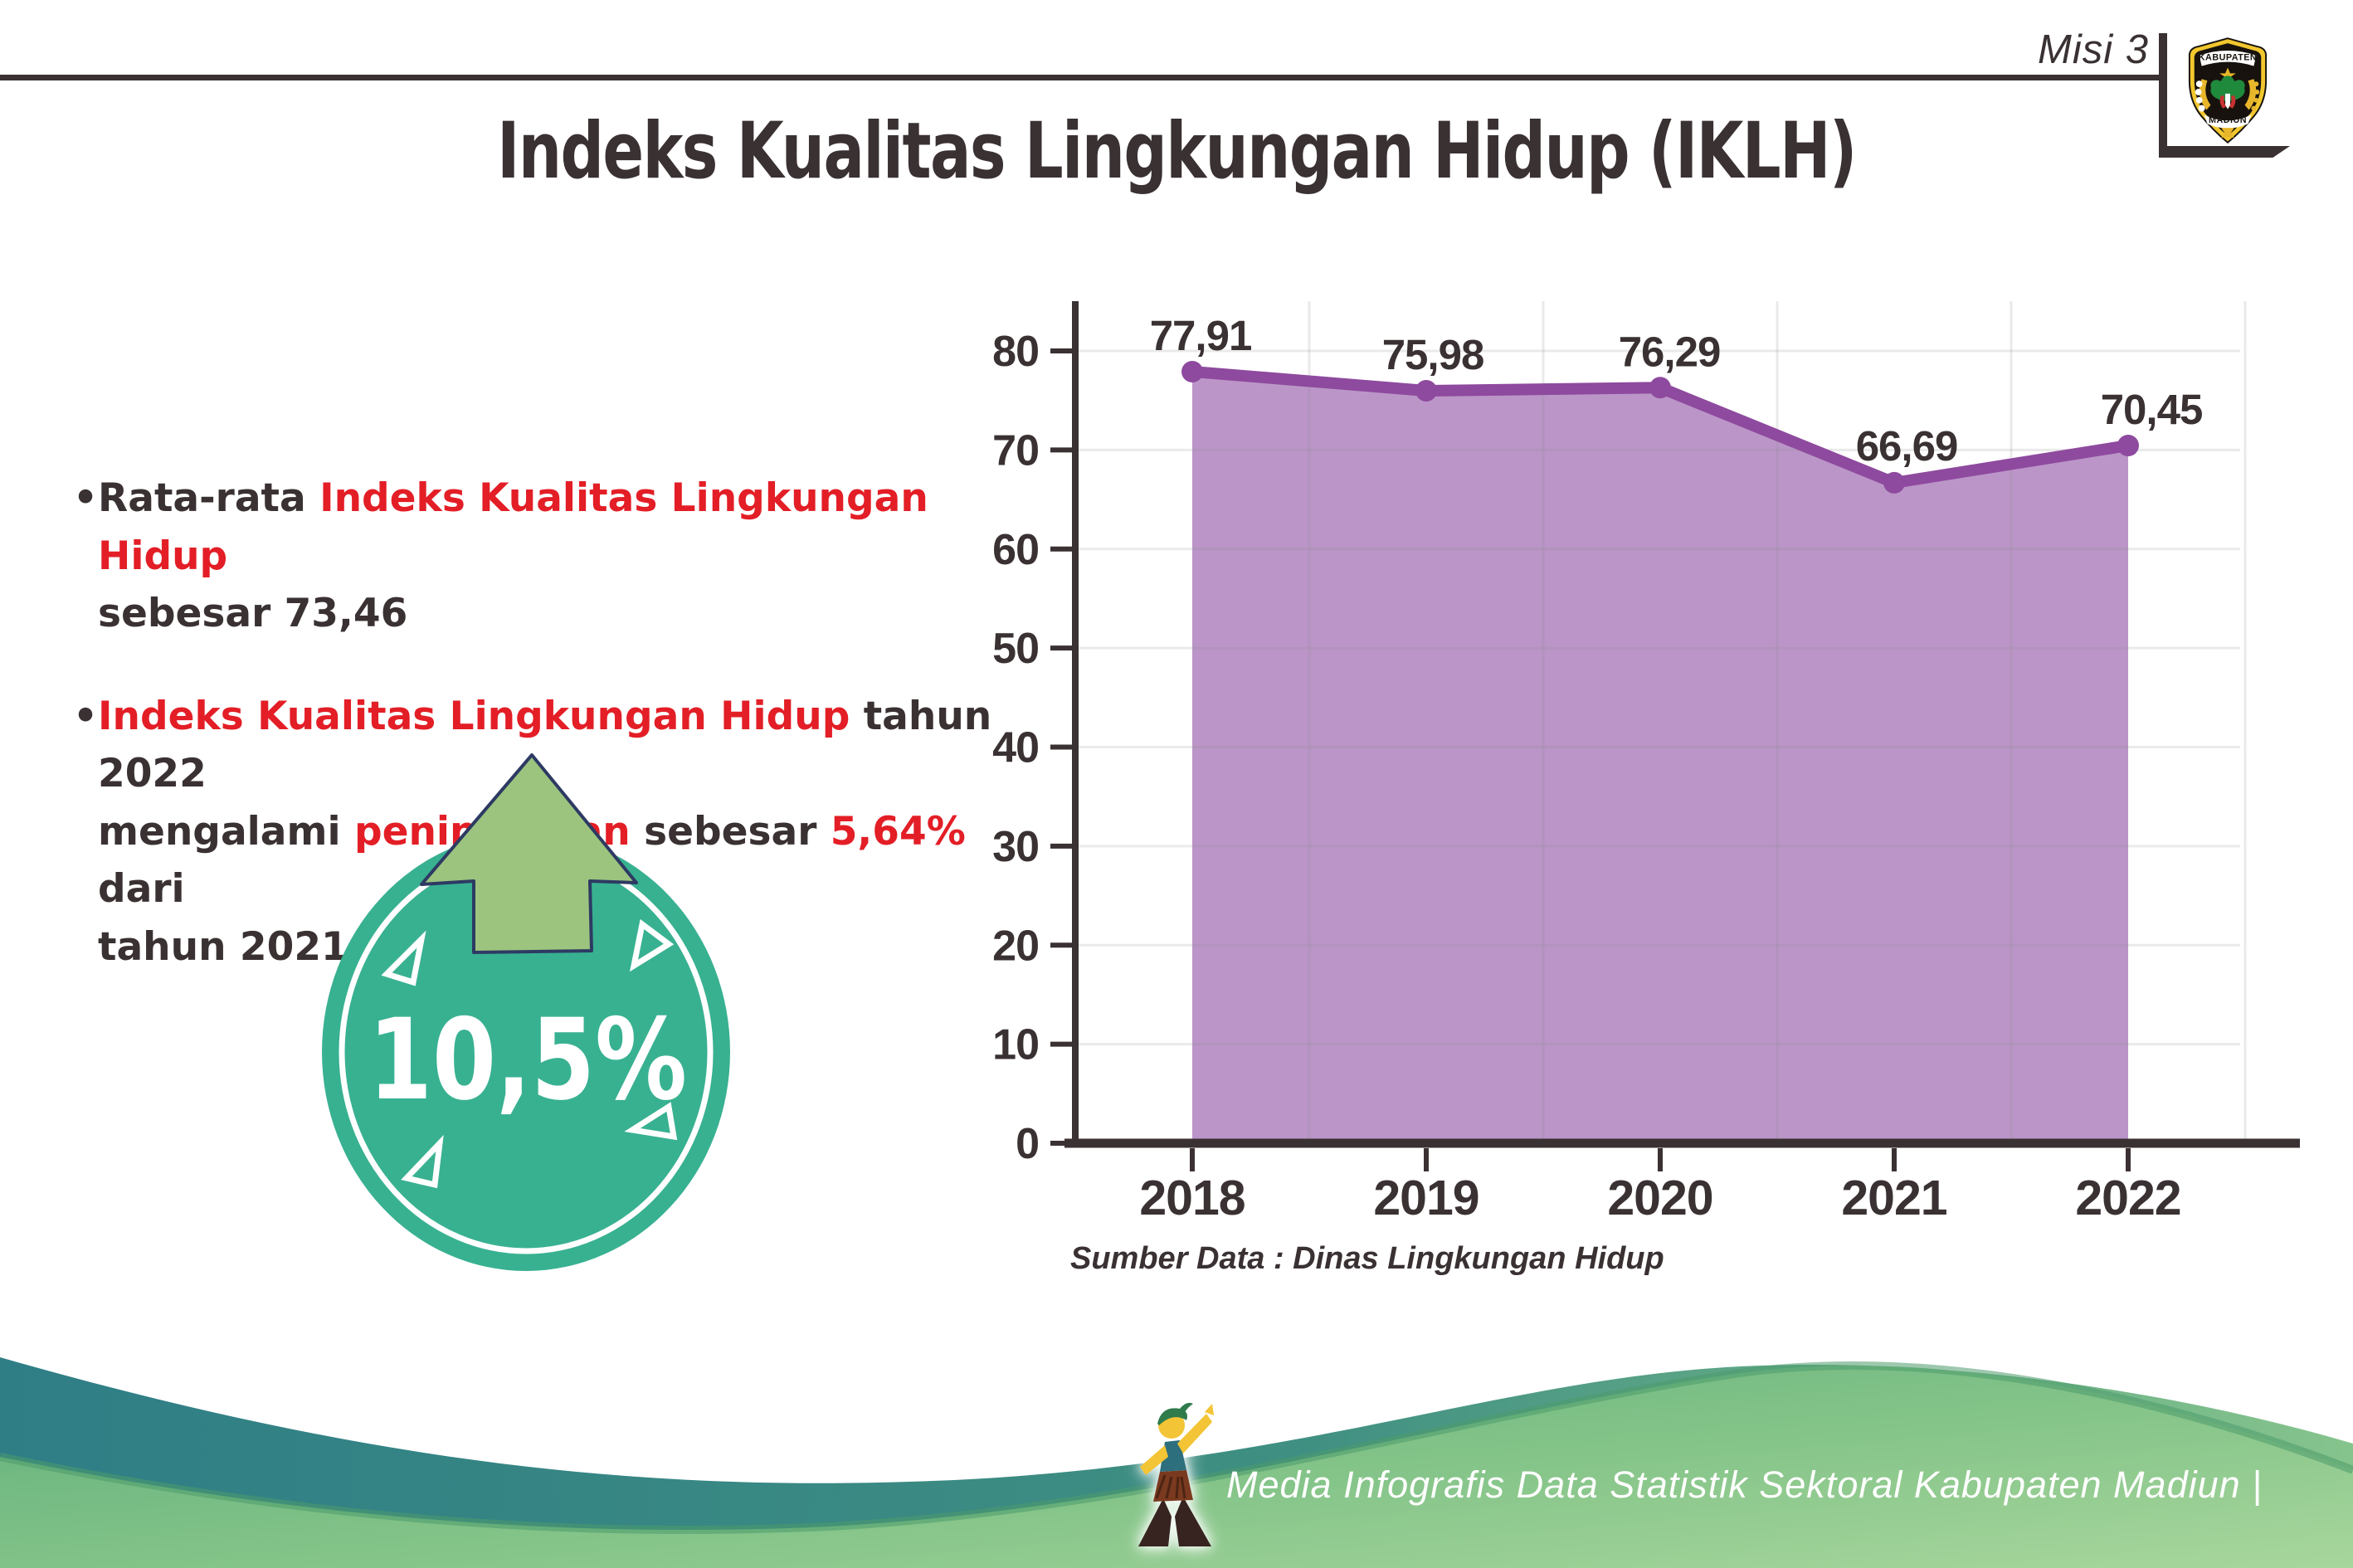  What do you see at coordinates (2163, 95) in the screenshot?
I see `logo-frame-vertical` at bounding box center [2163, 95].